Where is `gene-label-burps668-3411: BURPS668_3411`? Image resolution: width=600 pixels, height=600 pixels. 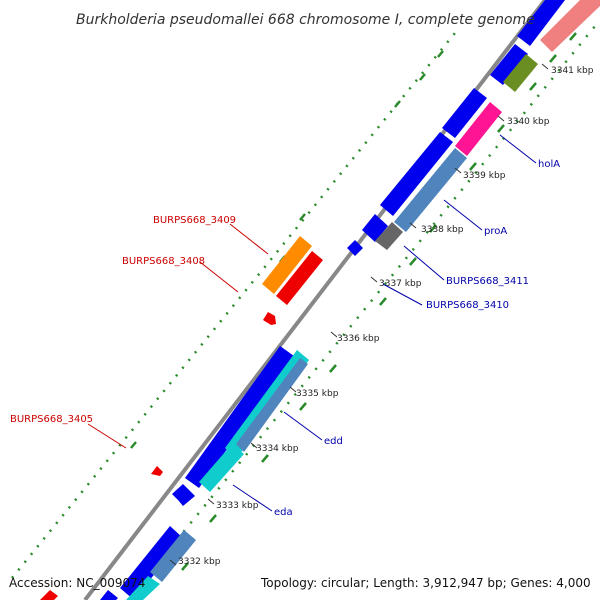 gene-label-burps668-3411: BURPS668_3411 is located at coordinates (487, 281).